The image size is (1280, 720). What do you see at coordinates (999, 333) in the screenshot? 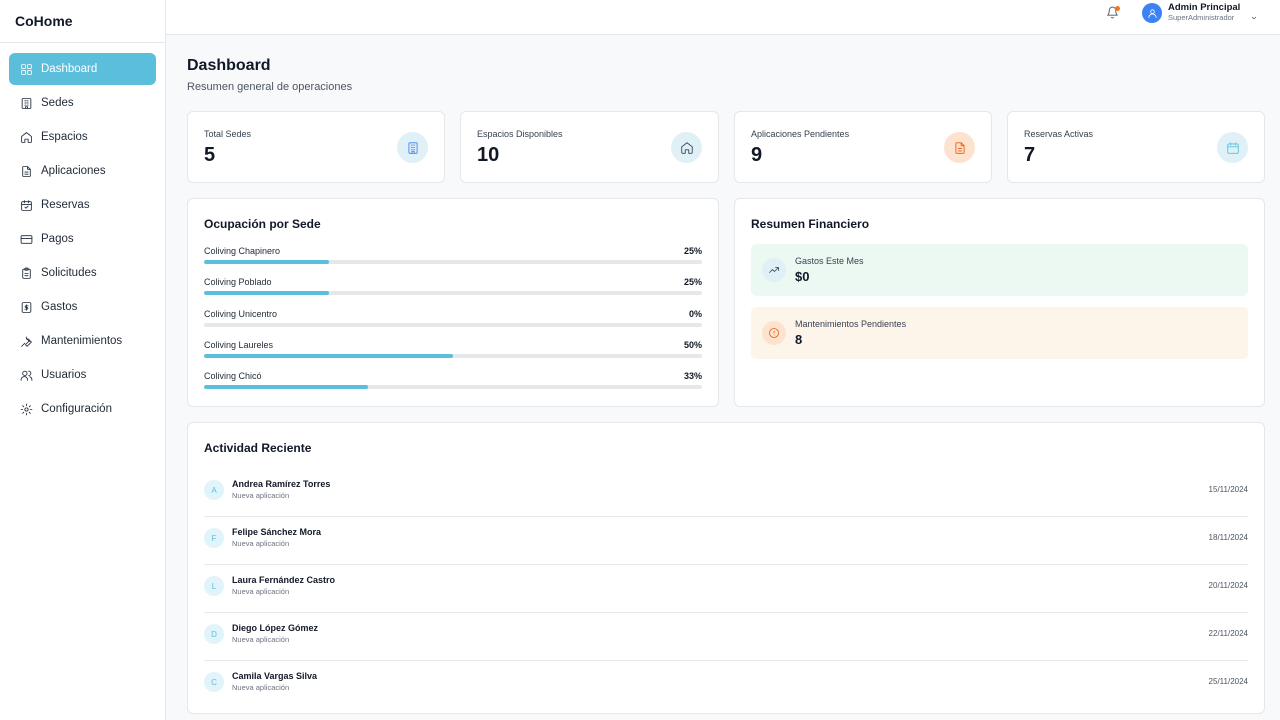
I see `finance-item-mantenimientos: Mantenimientos Pendientes 8` at bounding box center [999, 333].